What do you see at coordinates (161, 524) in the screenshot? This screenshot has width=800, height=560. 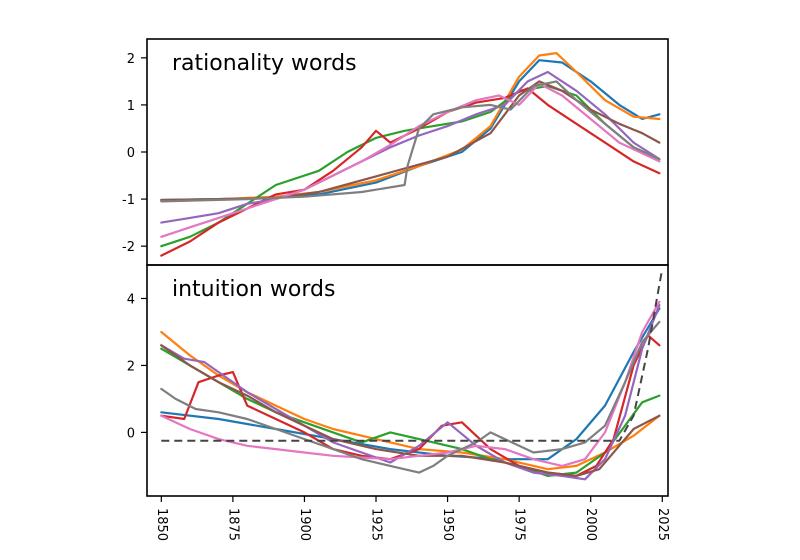 I see `intuition-x-tick-label: 1850` at bounding box center [161, 524].